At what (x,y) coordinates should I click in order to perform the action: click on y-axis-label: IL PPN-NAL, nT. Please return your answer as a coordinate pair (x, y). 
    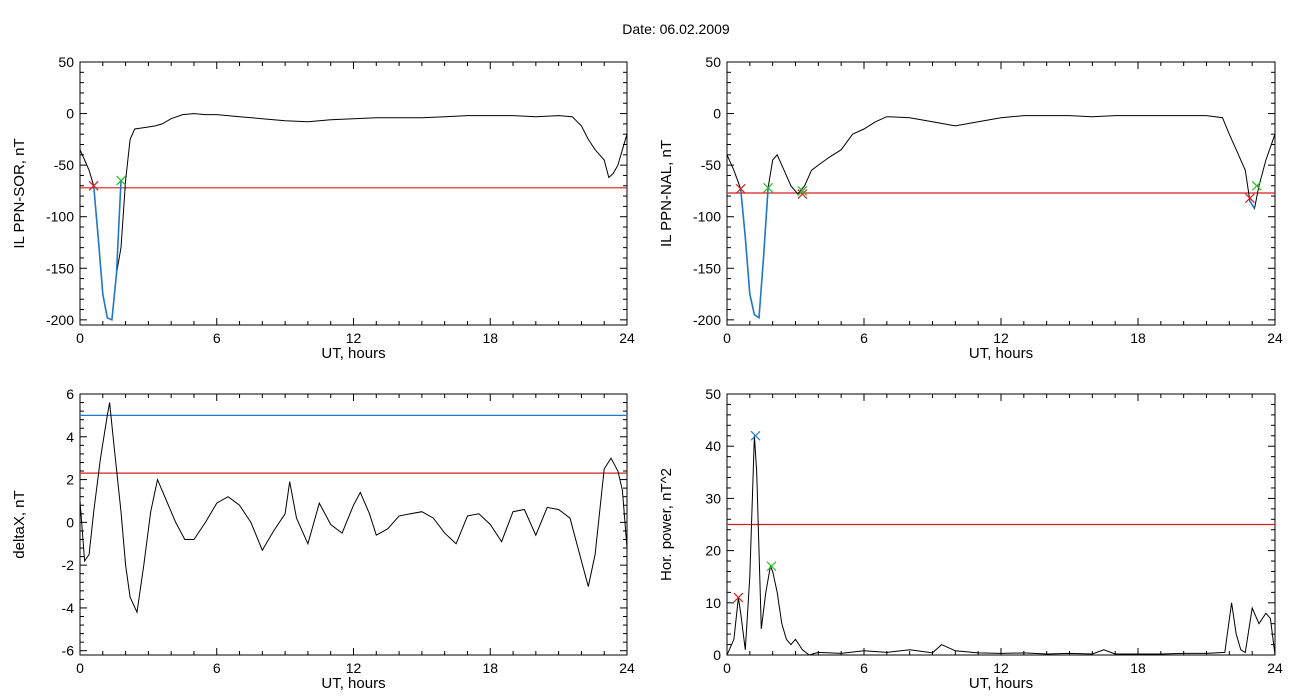
    Looking at the image, I should click on (666, 193).